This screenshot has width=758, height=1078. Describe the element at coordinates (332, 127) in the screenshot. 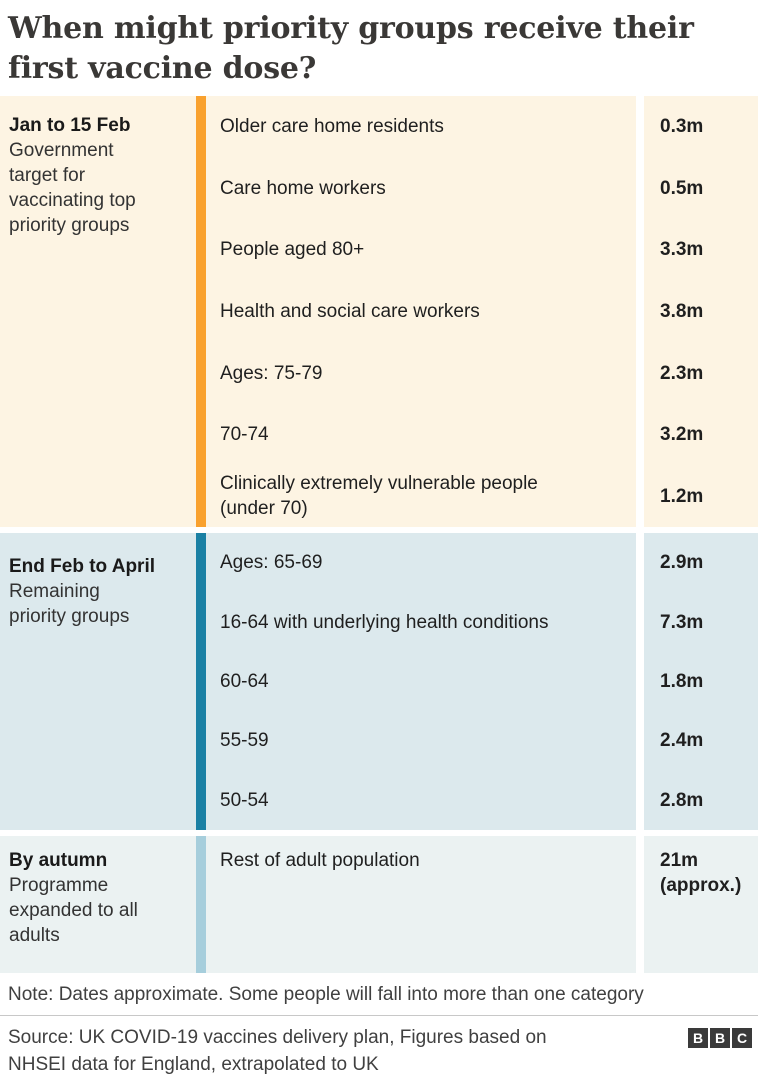

I see `row-label: Older care home residents` at that location.